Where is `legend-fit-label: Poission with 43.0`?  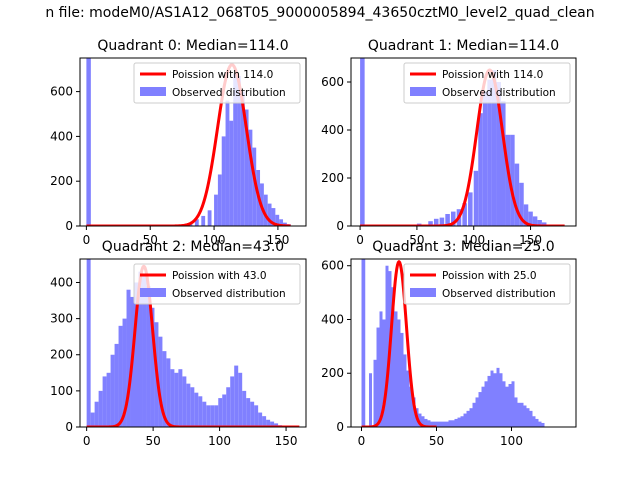 legend-fit-label: Poission with 43.0 is located at coordinates (219, 276).